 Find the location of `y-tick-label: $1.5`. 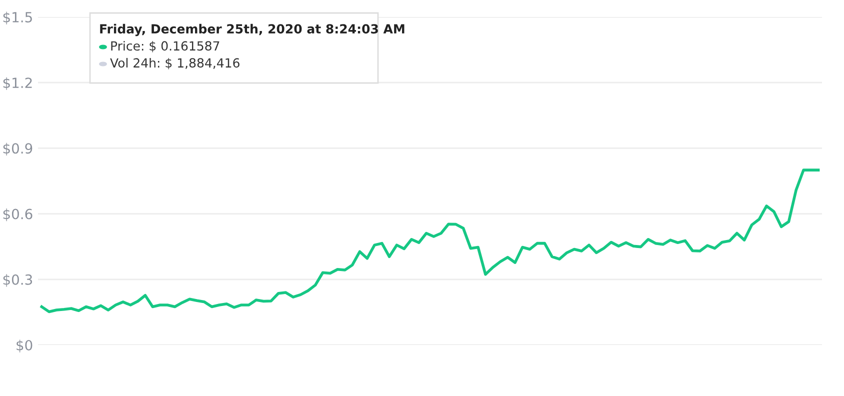

y-tick-label: $1.5 is located at coordinates (17, 18).